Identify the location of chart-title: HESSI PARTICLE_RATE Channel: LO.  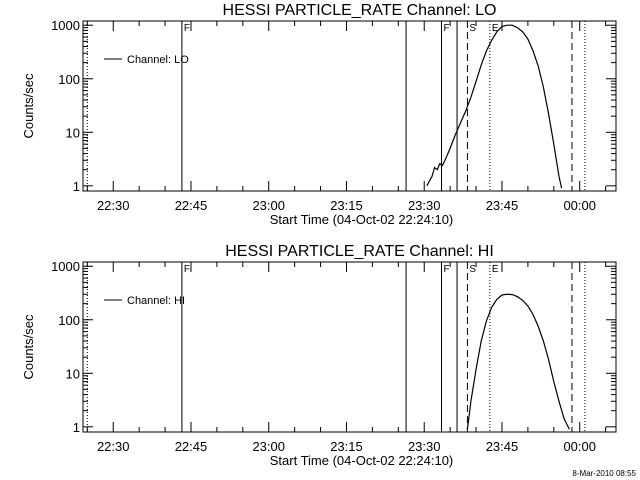
(360, 10).